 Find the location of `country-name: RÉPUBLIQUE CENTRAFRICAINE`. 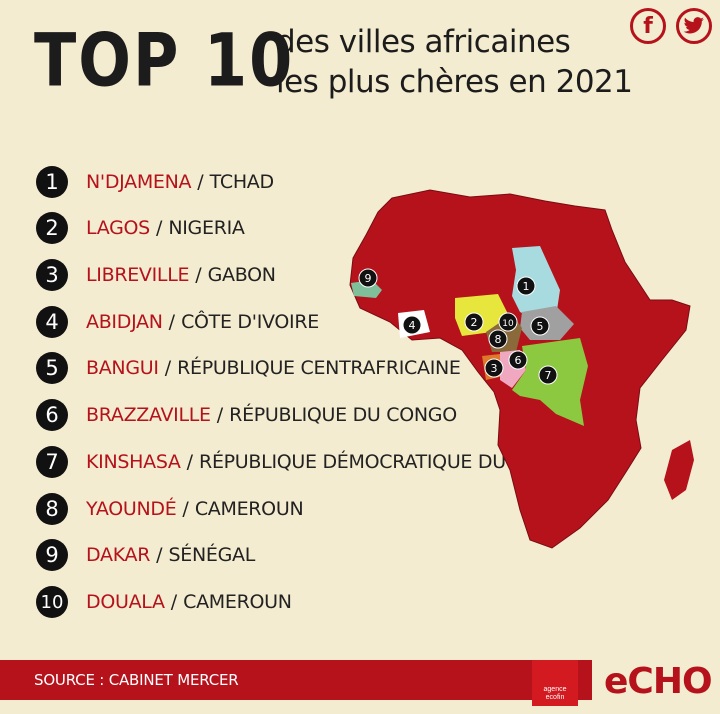

country-name: RÉPUBLIQUE CENTRAFRICAINE is located at coordinates (319, 368).